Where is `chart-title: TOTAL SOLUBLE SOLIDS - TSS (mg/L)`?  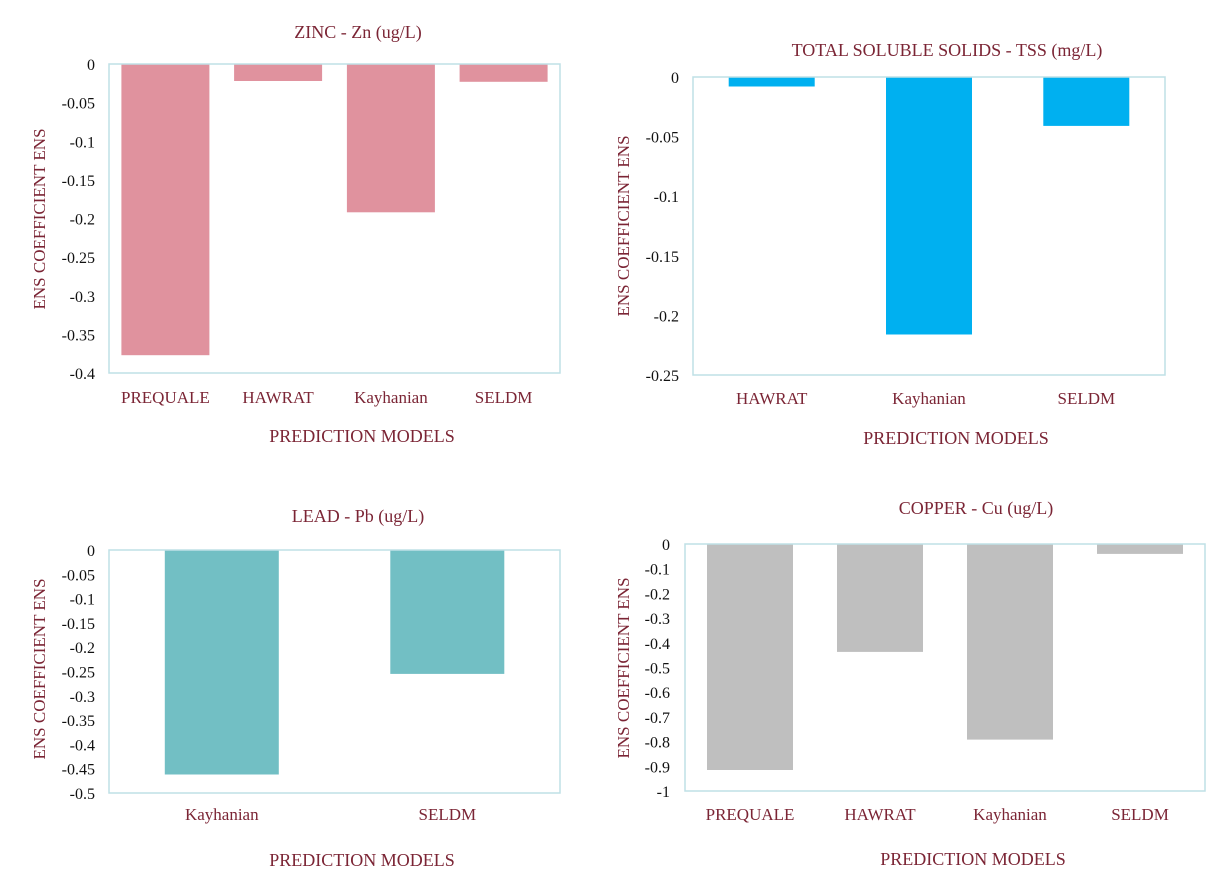
chart-title: TOTAL SOLUBLE SOLIDS - TSS (mg/L) is located at coordinates (947, 50).